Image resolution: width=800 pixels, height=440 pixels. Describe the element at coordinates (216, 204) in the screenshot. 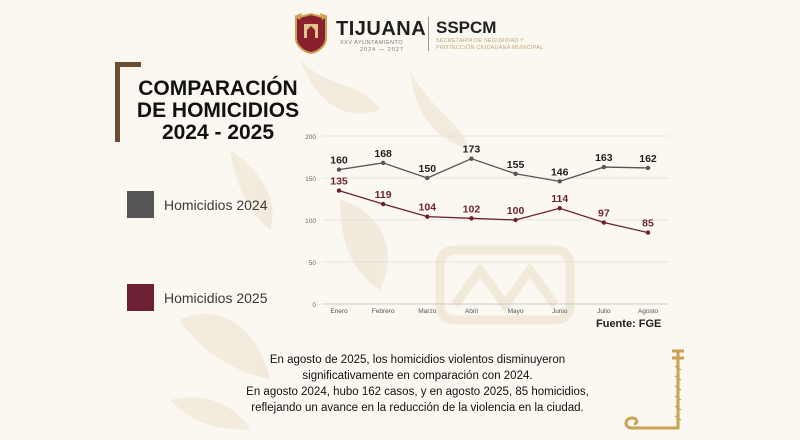

I see `legend-label-2024: Homicidios 2024` at that location.